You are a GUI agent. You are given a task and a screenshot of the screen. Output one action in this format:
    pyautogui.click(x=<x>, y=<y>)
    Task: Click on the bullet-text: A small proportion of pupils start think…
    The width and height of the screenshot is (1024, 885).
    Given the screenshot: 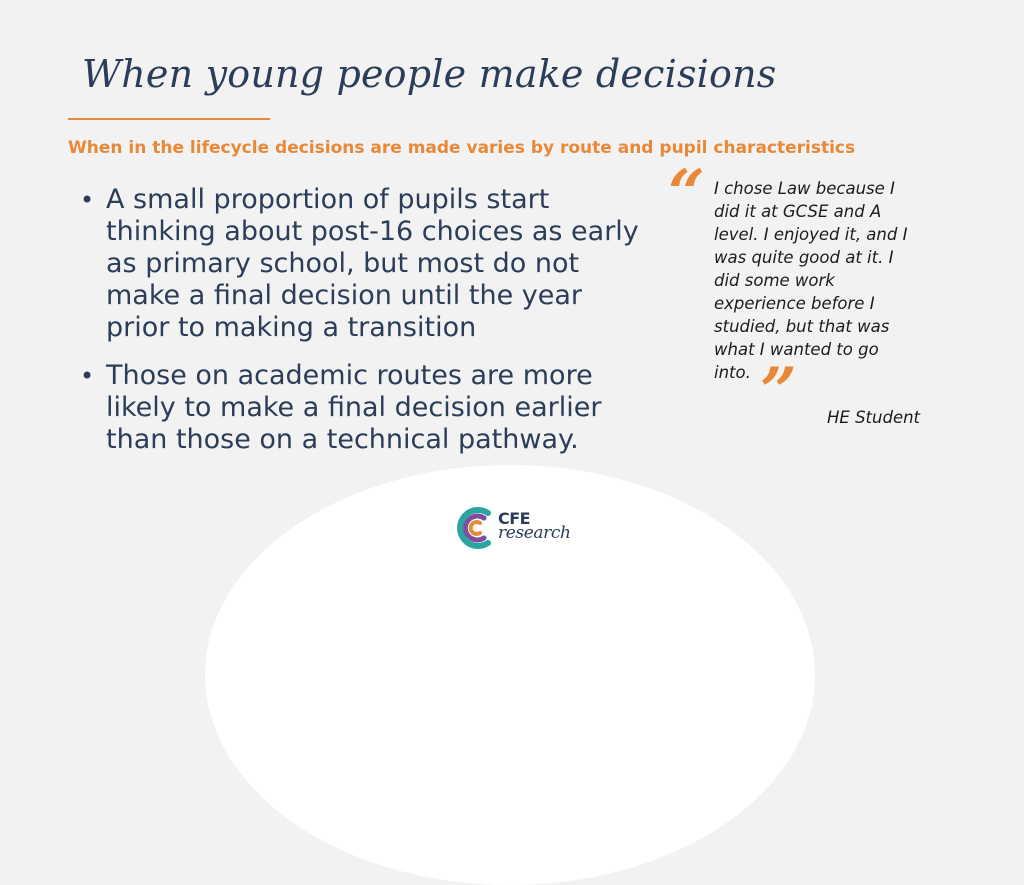 What is the action you would take?
    pyautogui.click(x=372, y=263)
    